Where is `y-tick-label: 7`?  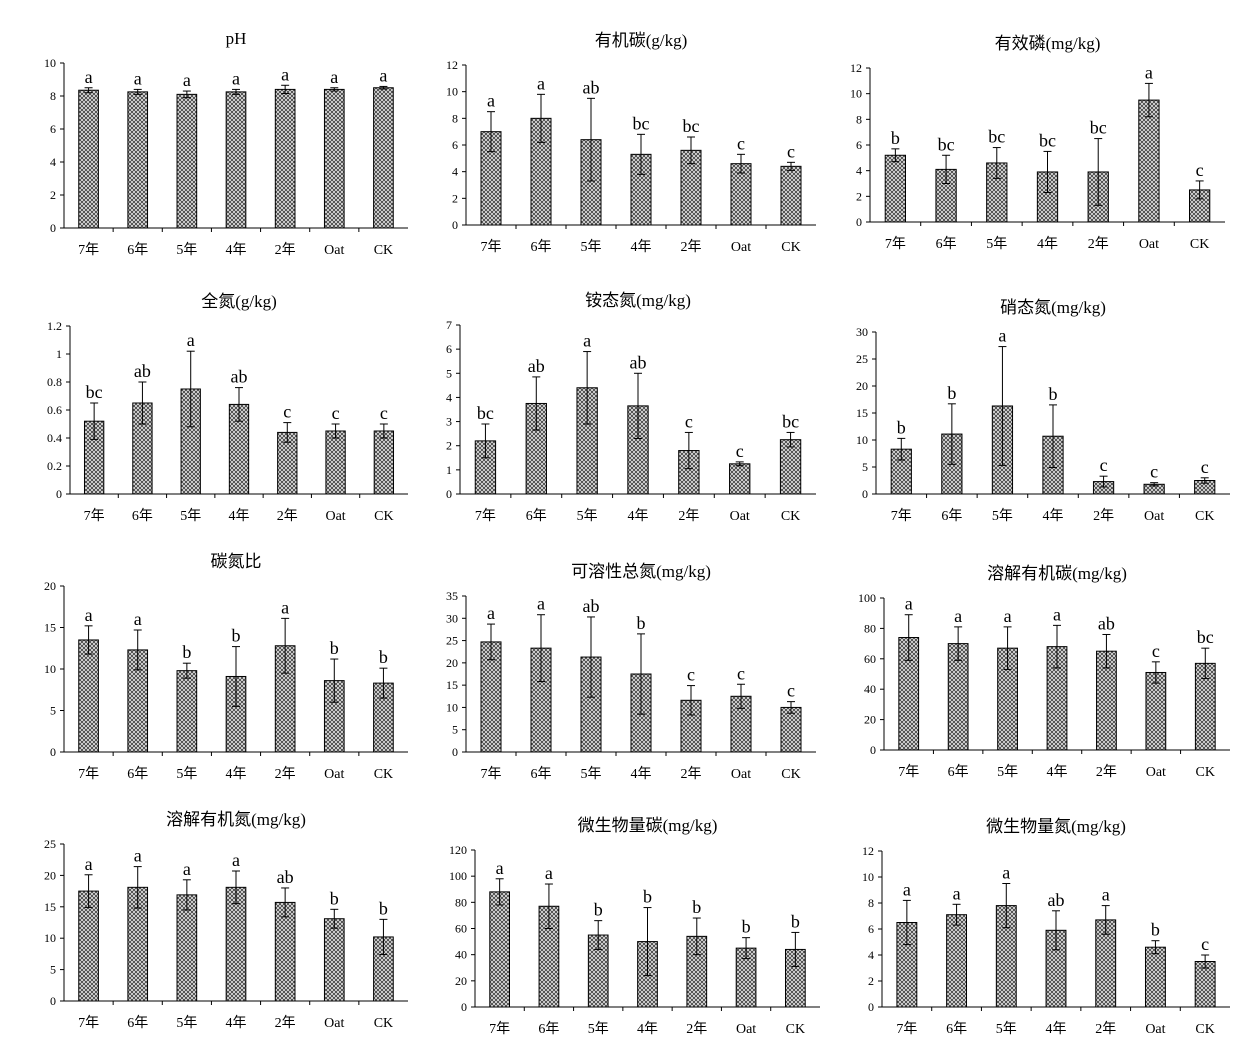
y-tick-label: 7 is located at coordinates (449, 325).